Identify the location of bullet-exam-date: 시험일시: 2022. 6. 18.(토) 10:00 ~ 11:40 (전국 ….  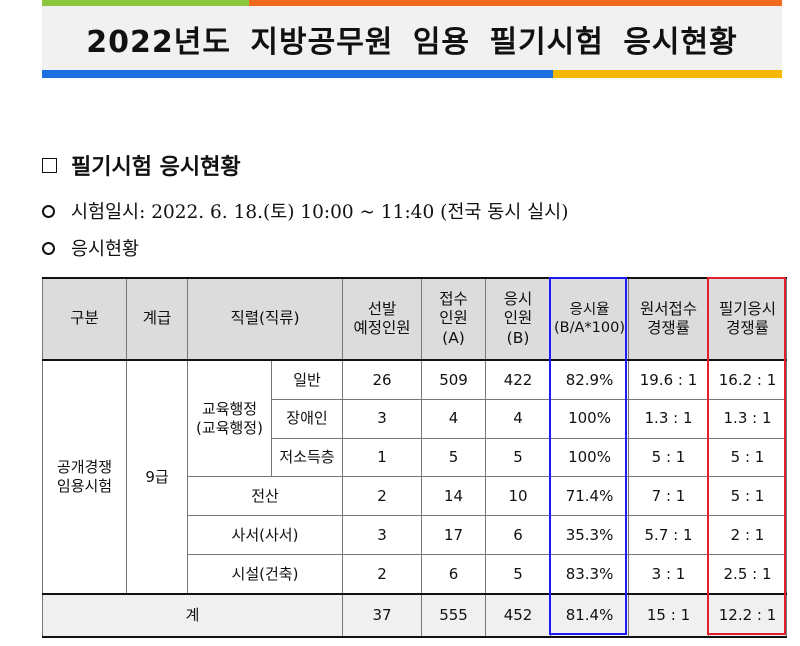
(305, 211).